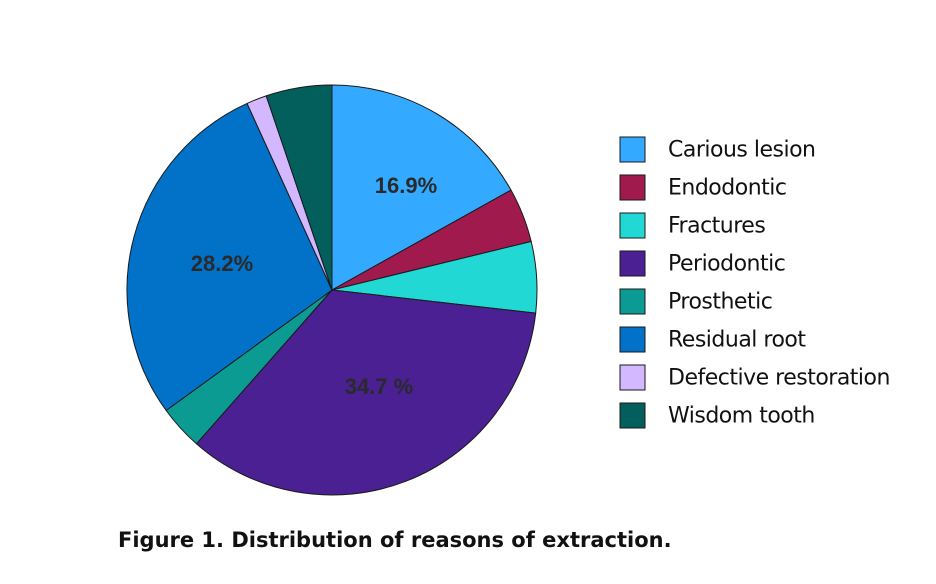 This screenshot has height=584, width=936. I want to click on slice-residual-root, so click(229, 256).